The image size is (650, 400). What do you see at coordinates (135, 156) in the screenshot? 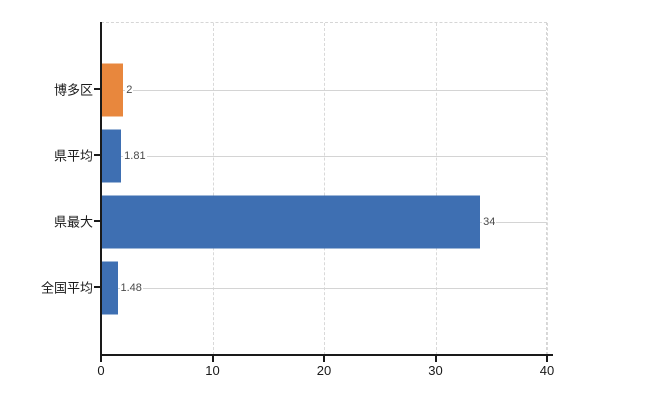
I see `bar-value-label: 1.81` at bounding box center [135, 156].